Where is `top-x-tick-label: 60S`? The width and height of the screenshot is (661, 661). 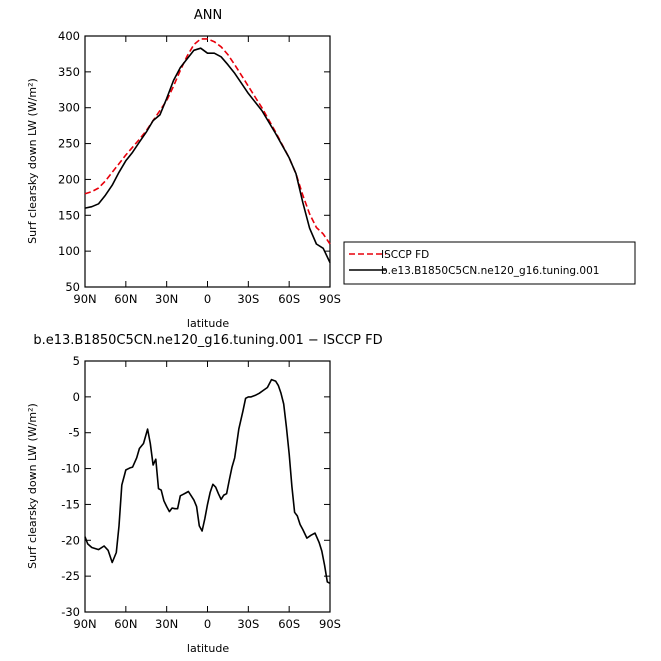
top-x-tick-label: 60S is located at coordinates (289, 299).